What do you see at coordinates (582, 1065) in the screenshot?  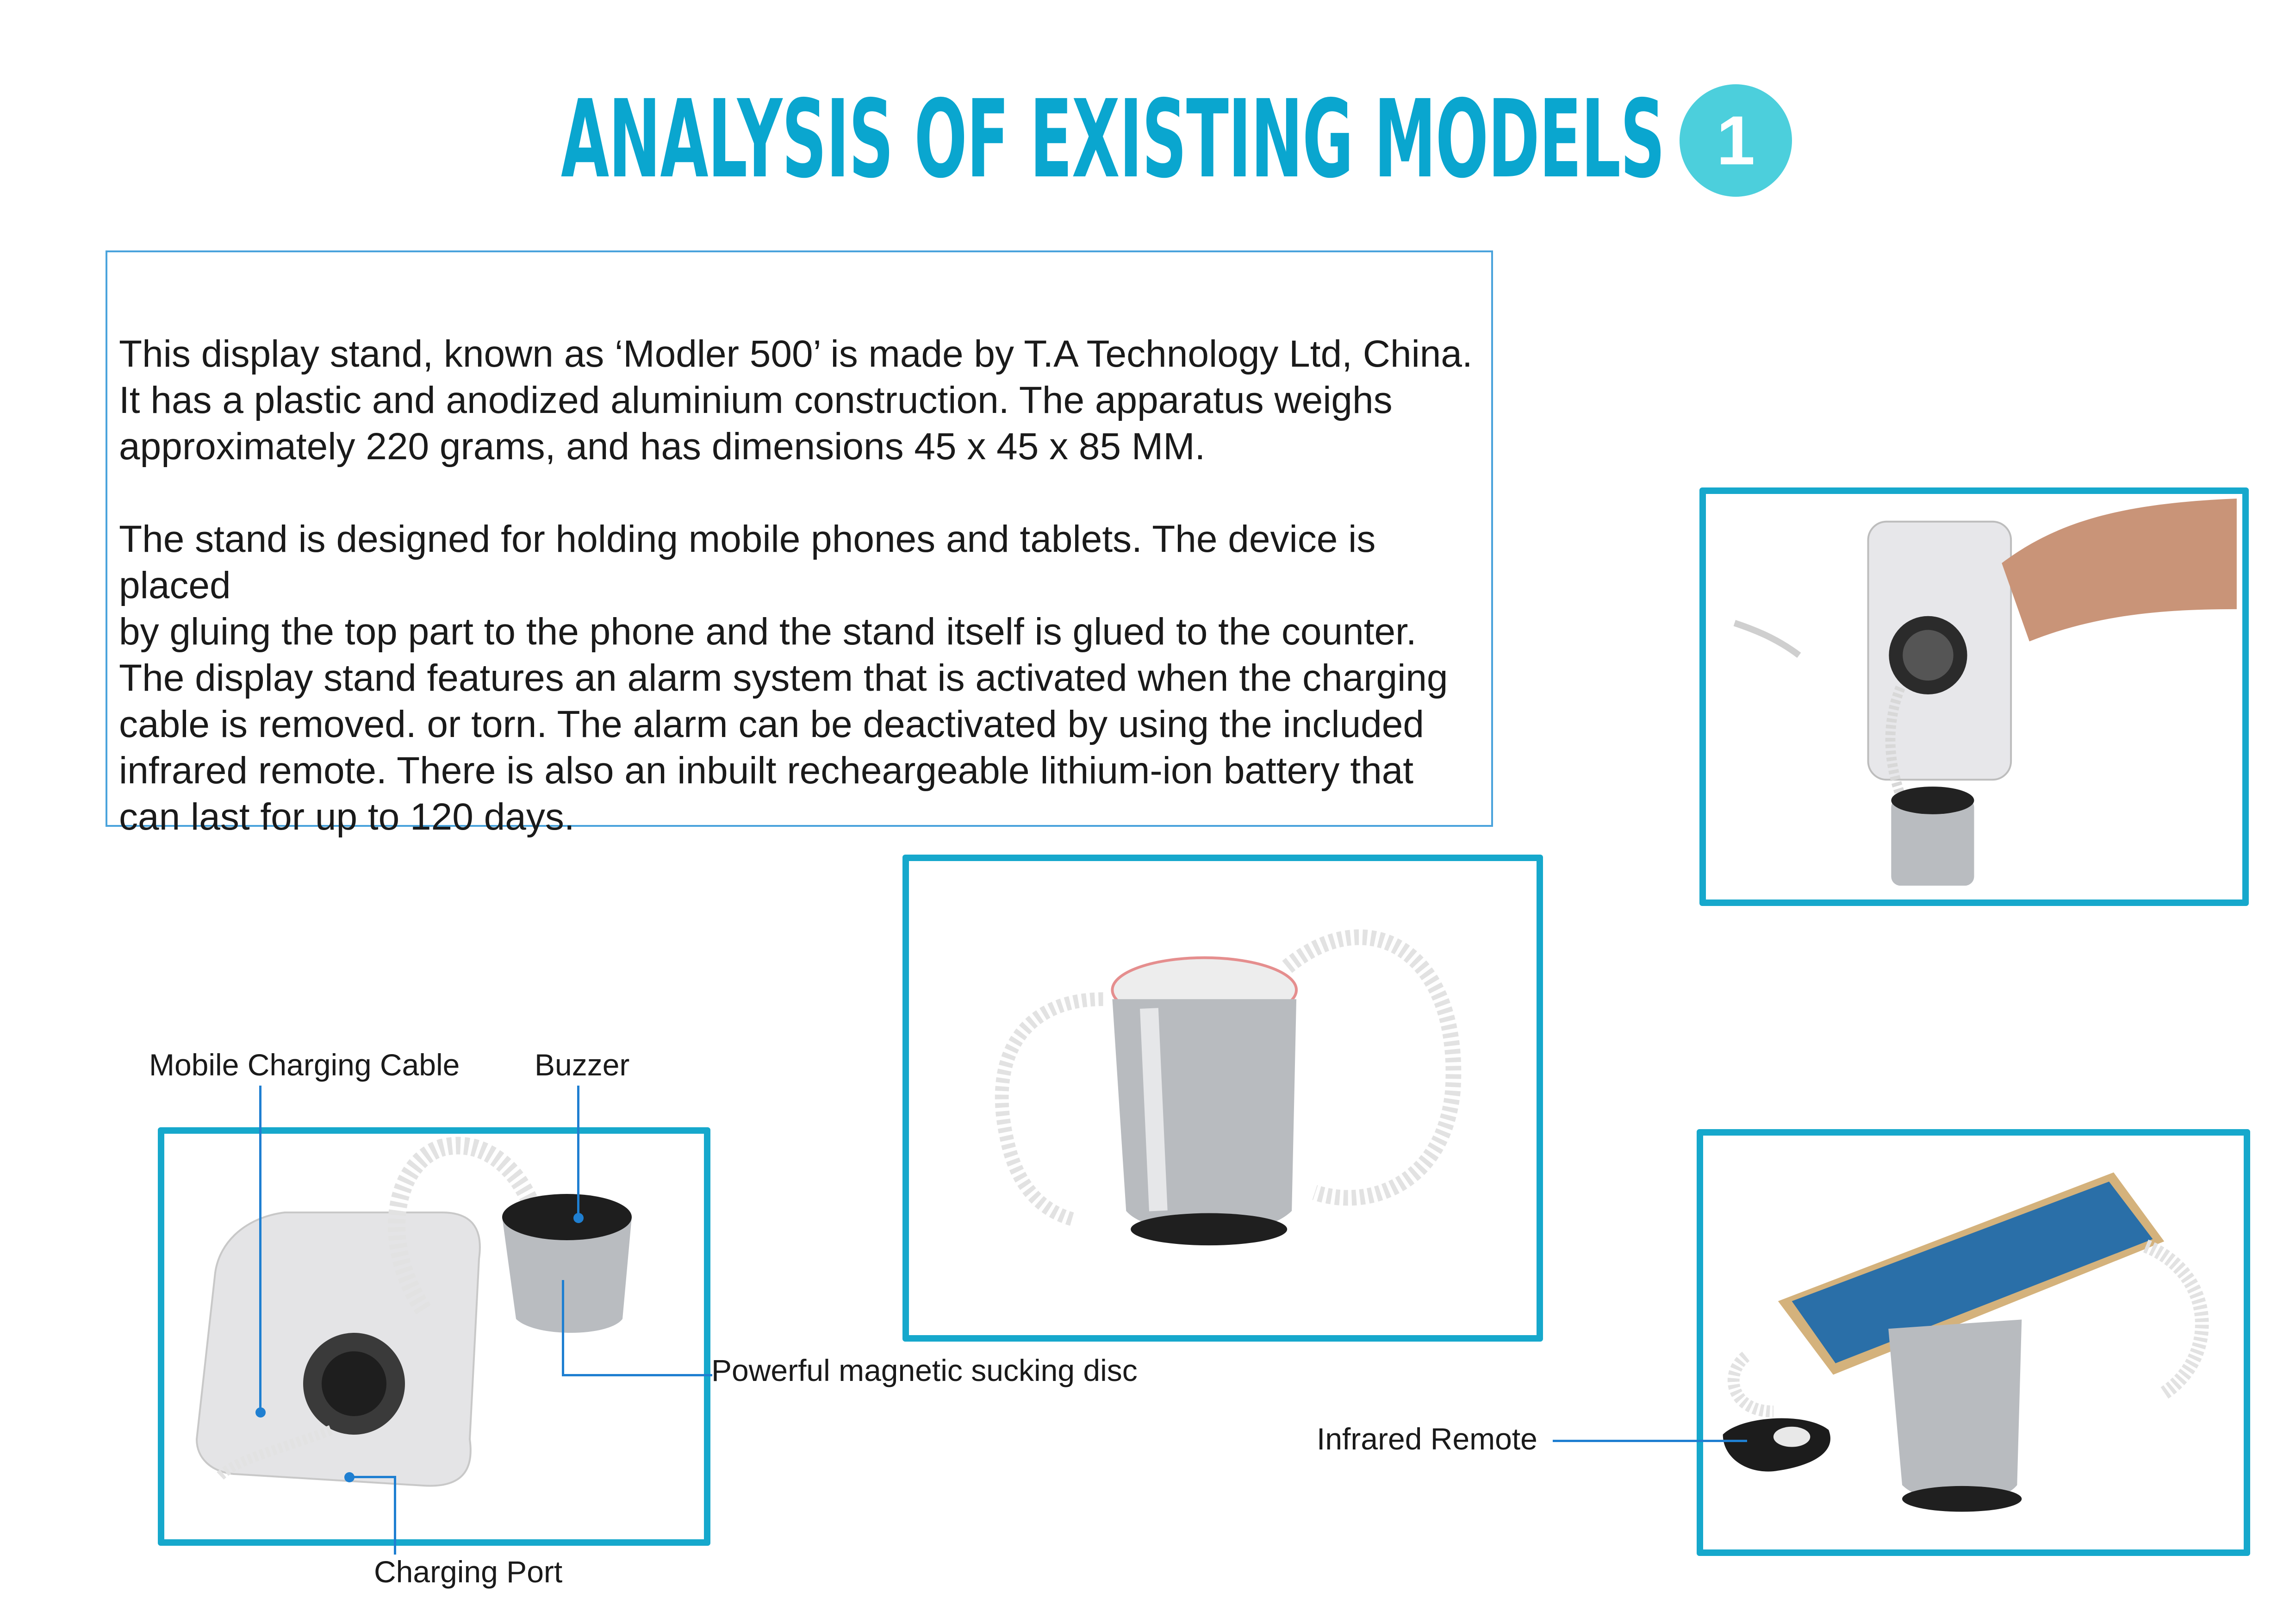 I see `label-buzzer: Buzzer` at bounding box center [582, 1065].